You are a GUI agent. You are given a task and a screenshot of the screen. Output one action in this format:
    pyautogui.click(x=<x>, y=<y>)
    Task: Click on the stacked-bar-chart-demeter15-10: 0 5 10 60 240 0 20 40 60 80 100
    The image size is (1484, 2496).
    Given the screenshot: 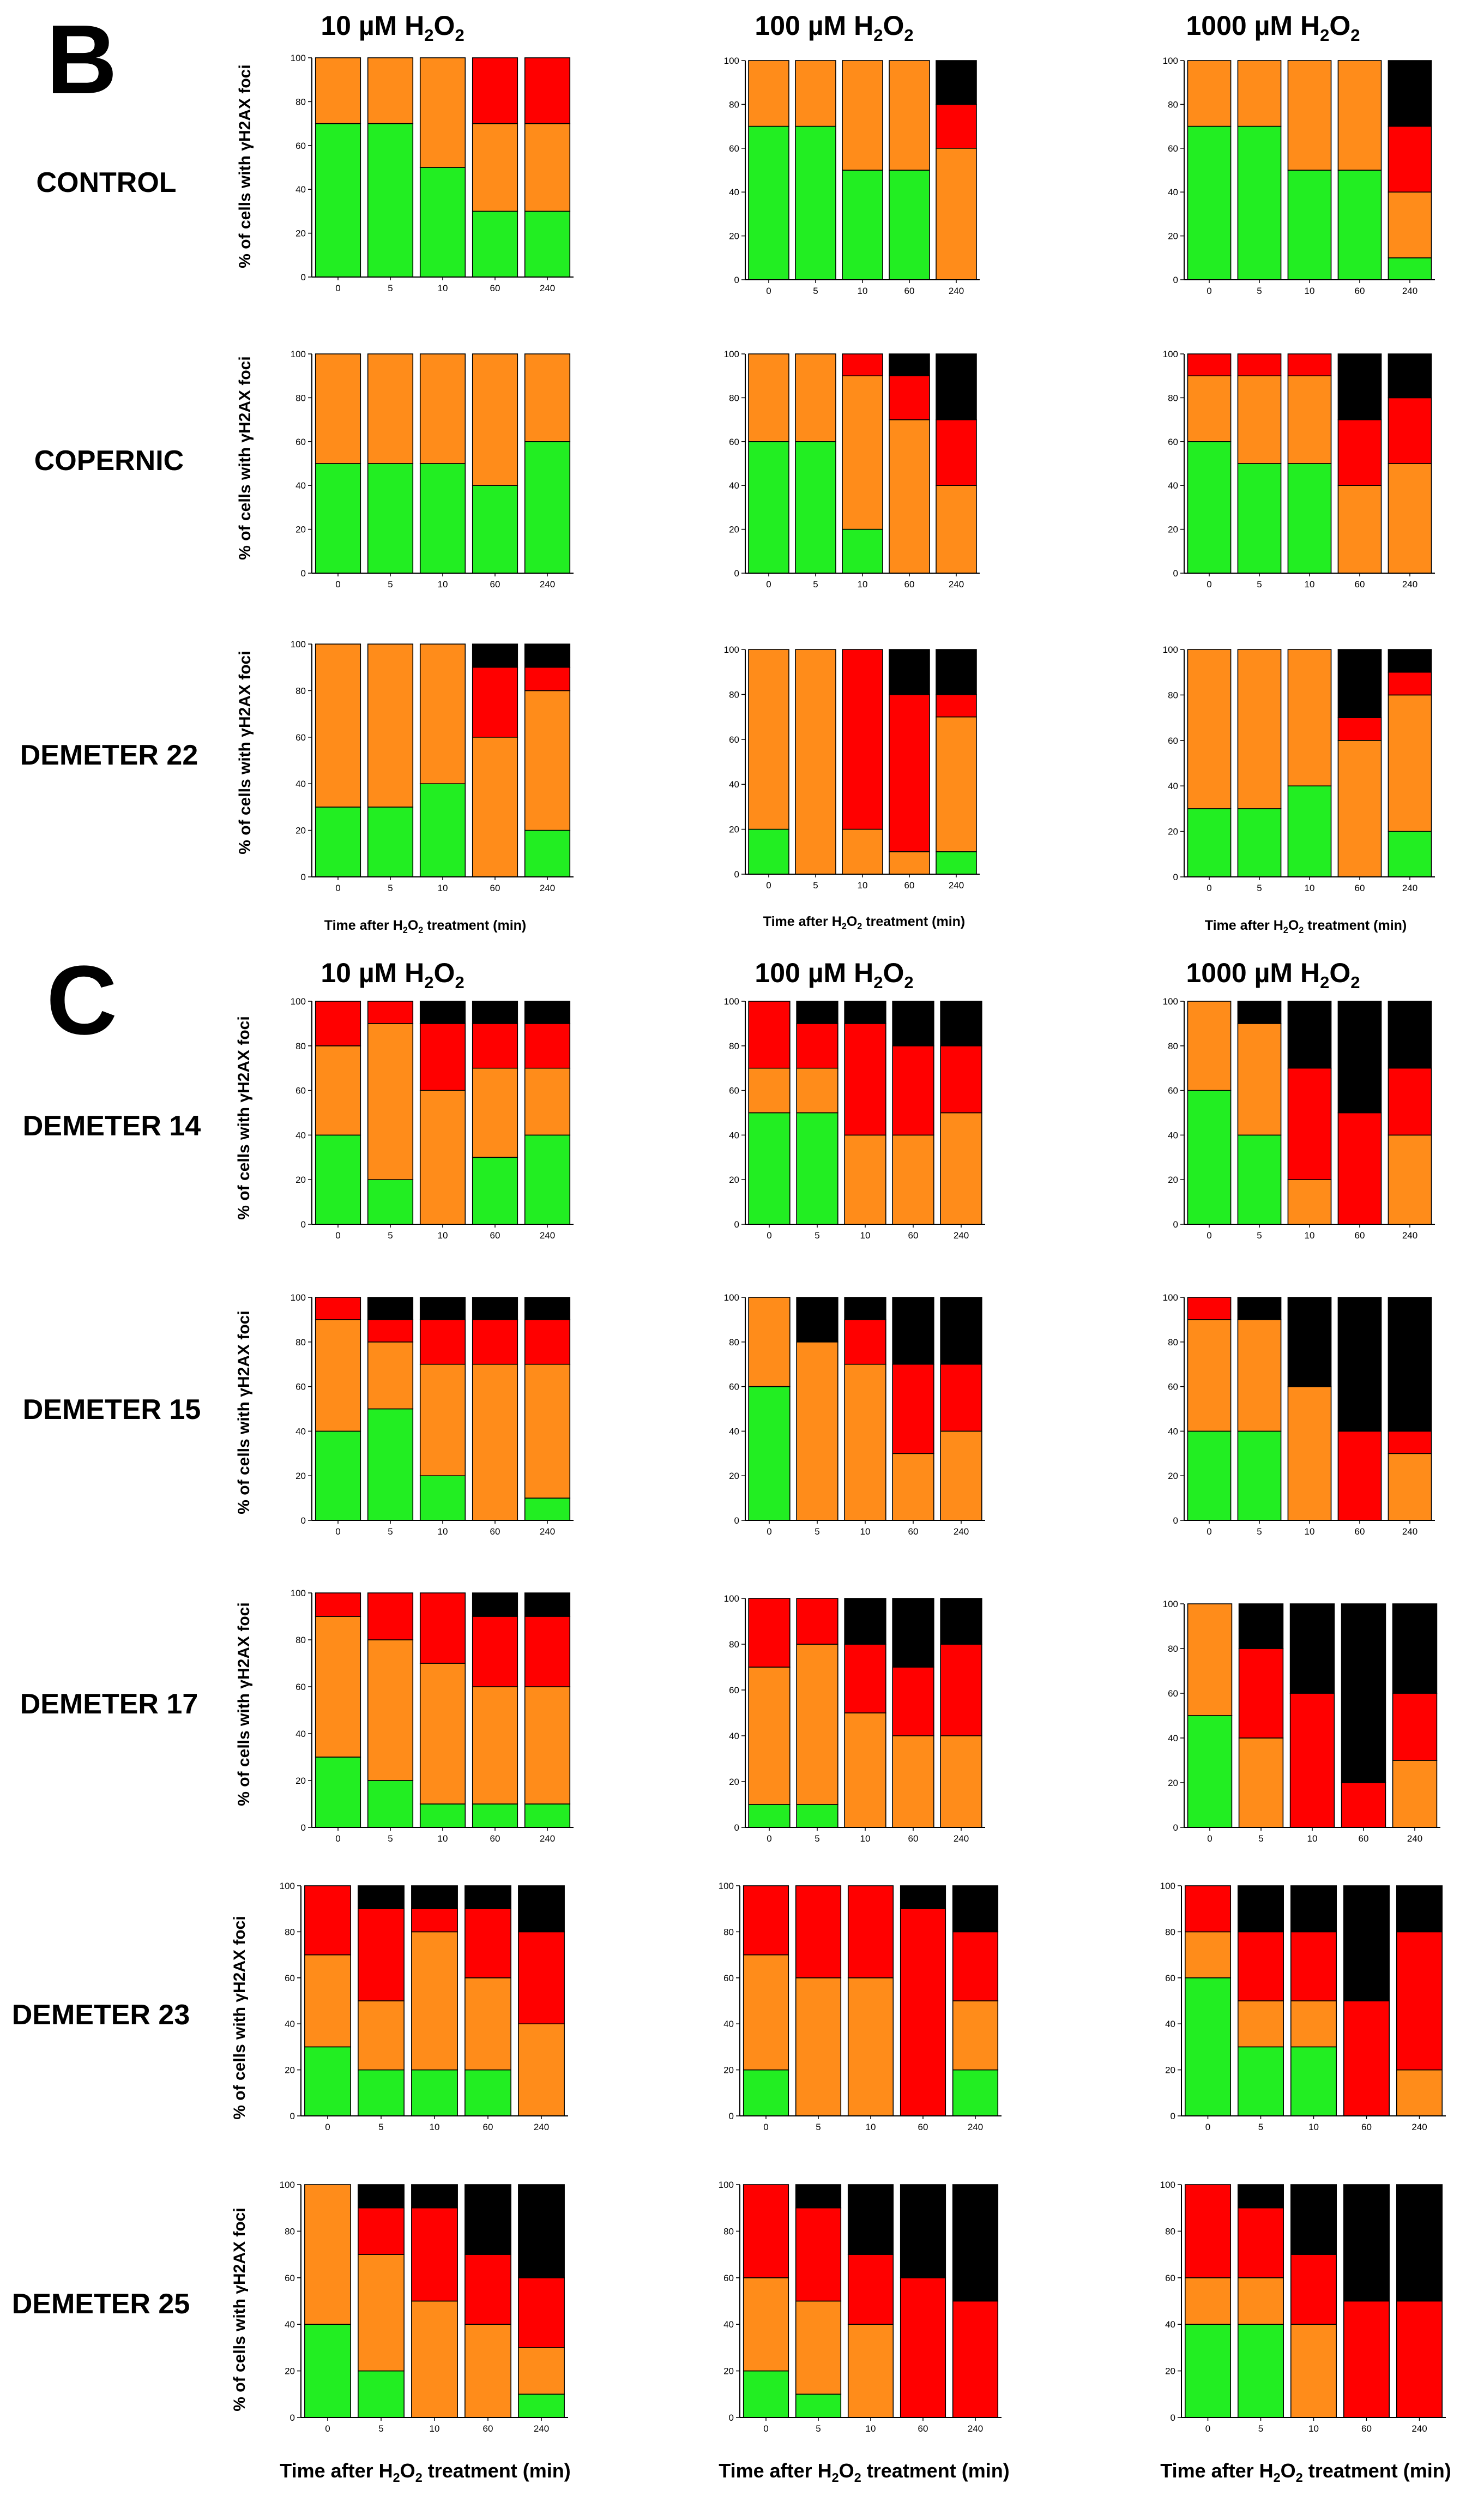 What is the action you would take?
    pyautogui.click(x=432, y=1414)
    